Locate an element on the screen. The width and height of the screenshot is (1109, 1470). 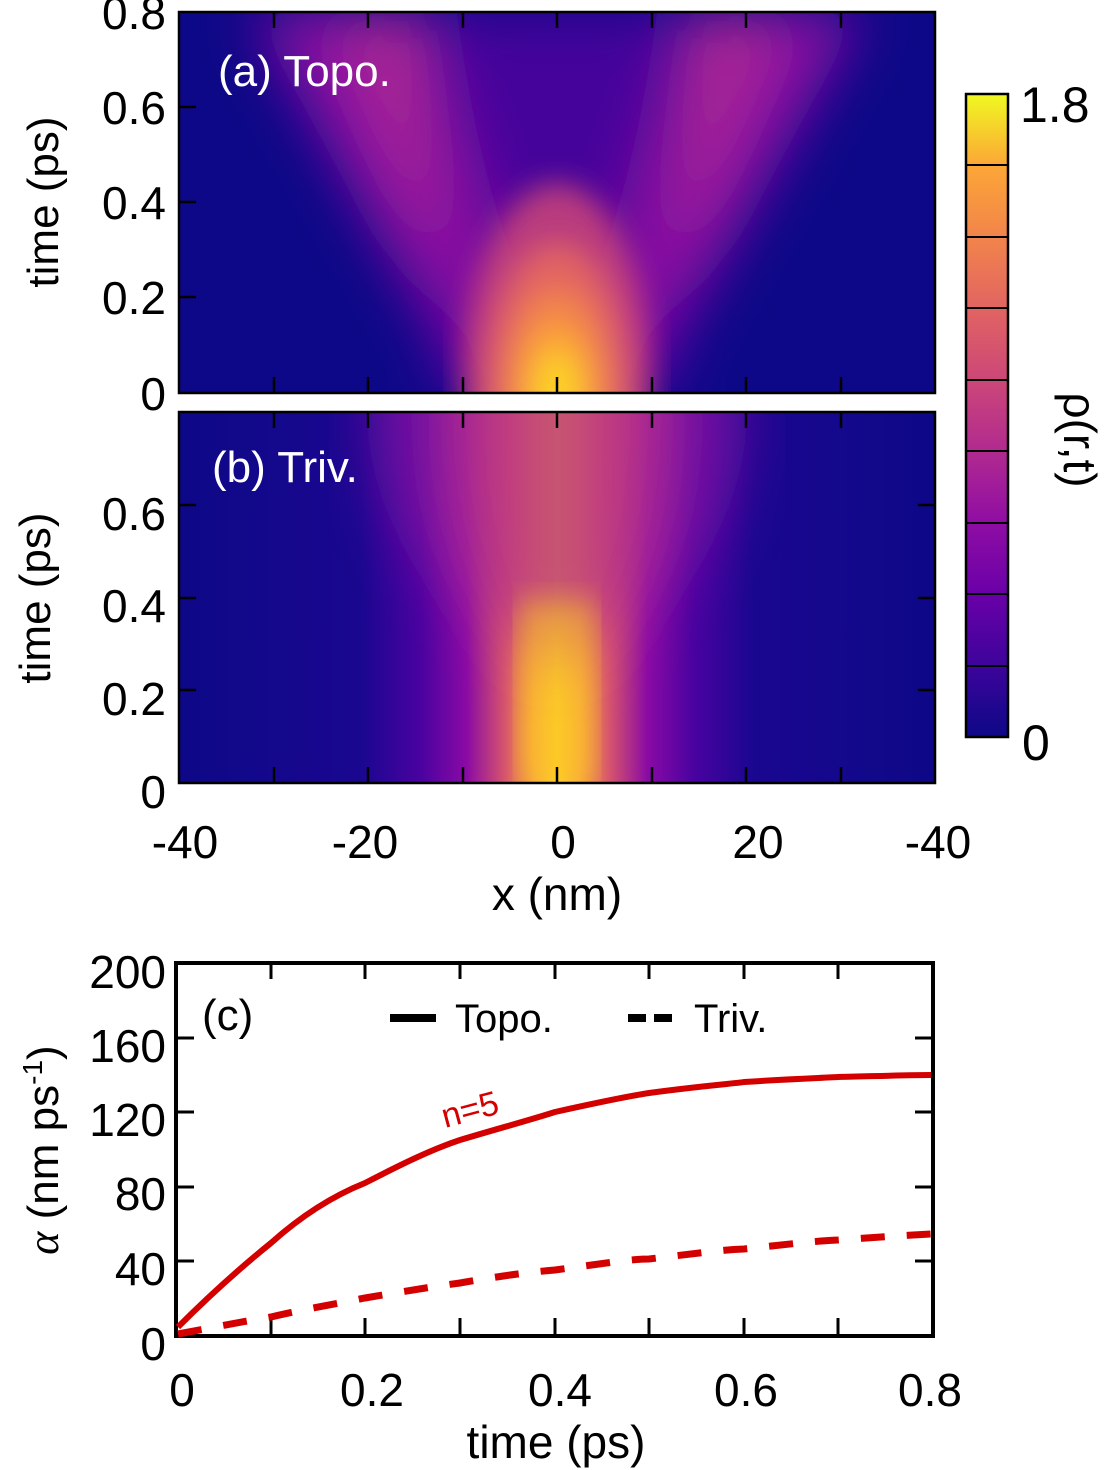
ytick-label: 200 is located at coordinates (127, 972).